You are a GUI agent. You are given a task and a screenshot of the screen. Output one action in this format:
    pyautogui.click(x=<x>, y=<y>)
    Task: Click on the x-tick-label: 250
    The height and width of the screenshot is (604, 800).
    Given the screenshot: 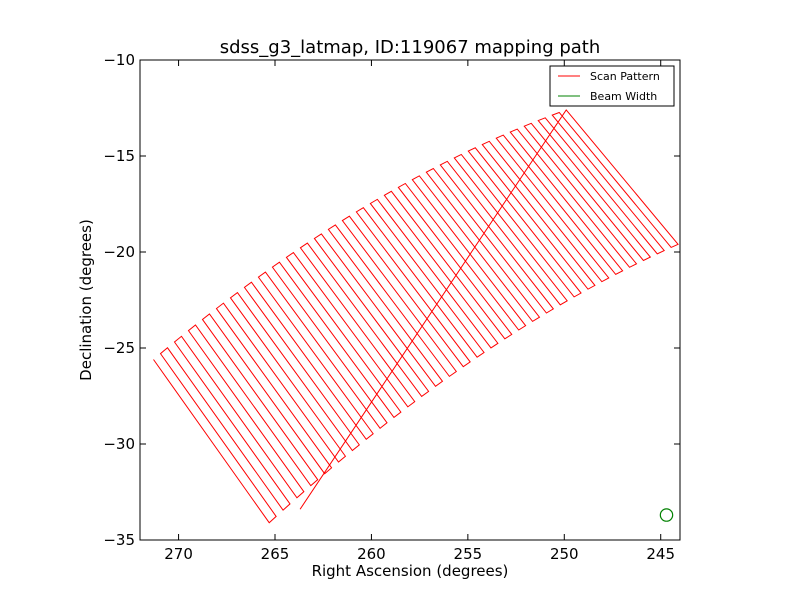 What is the action you would take?
    pyautogui.click(x=564, y=554)
    